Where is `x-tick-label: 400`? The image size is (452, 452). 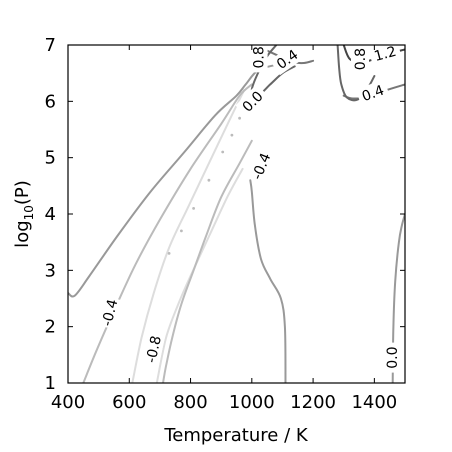 x-tick-label: 400 is located at coordinates (68, 402).